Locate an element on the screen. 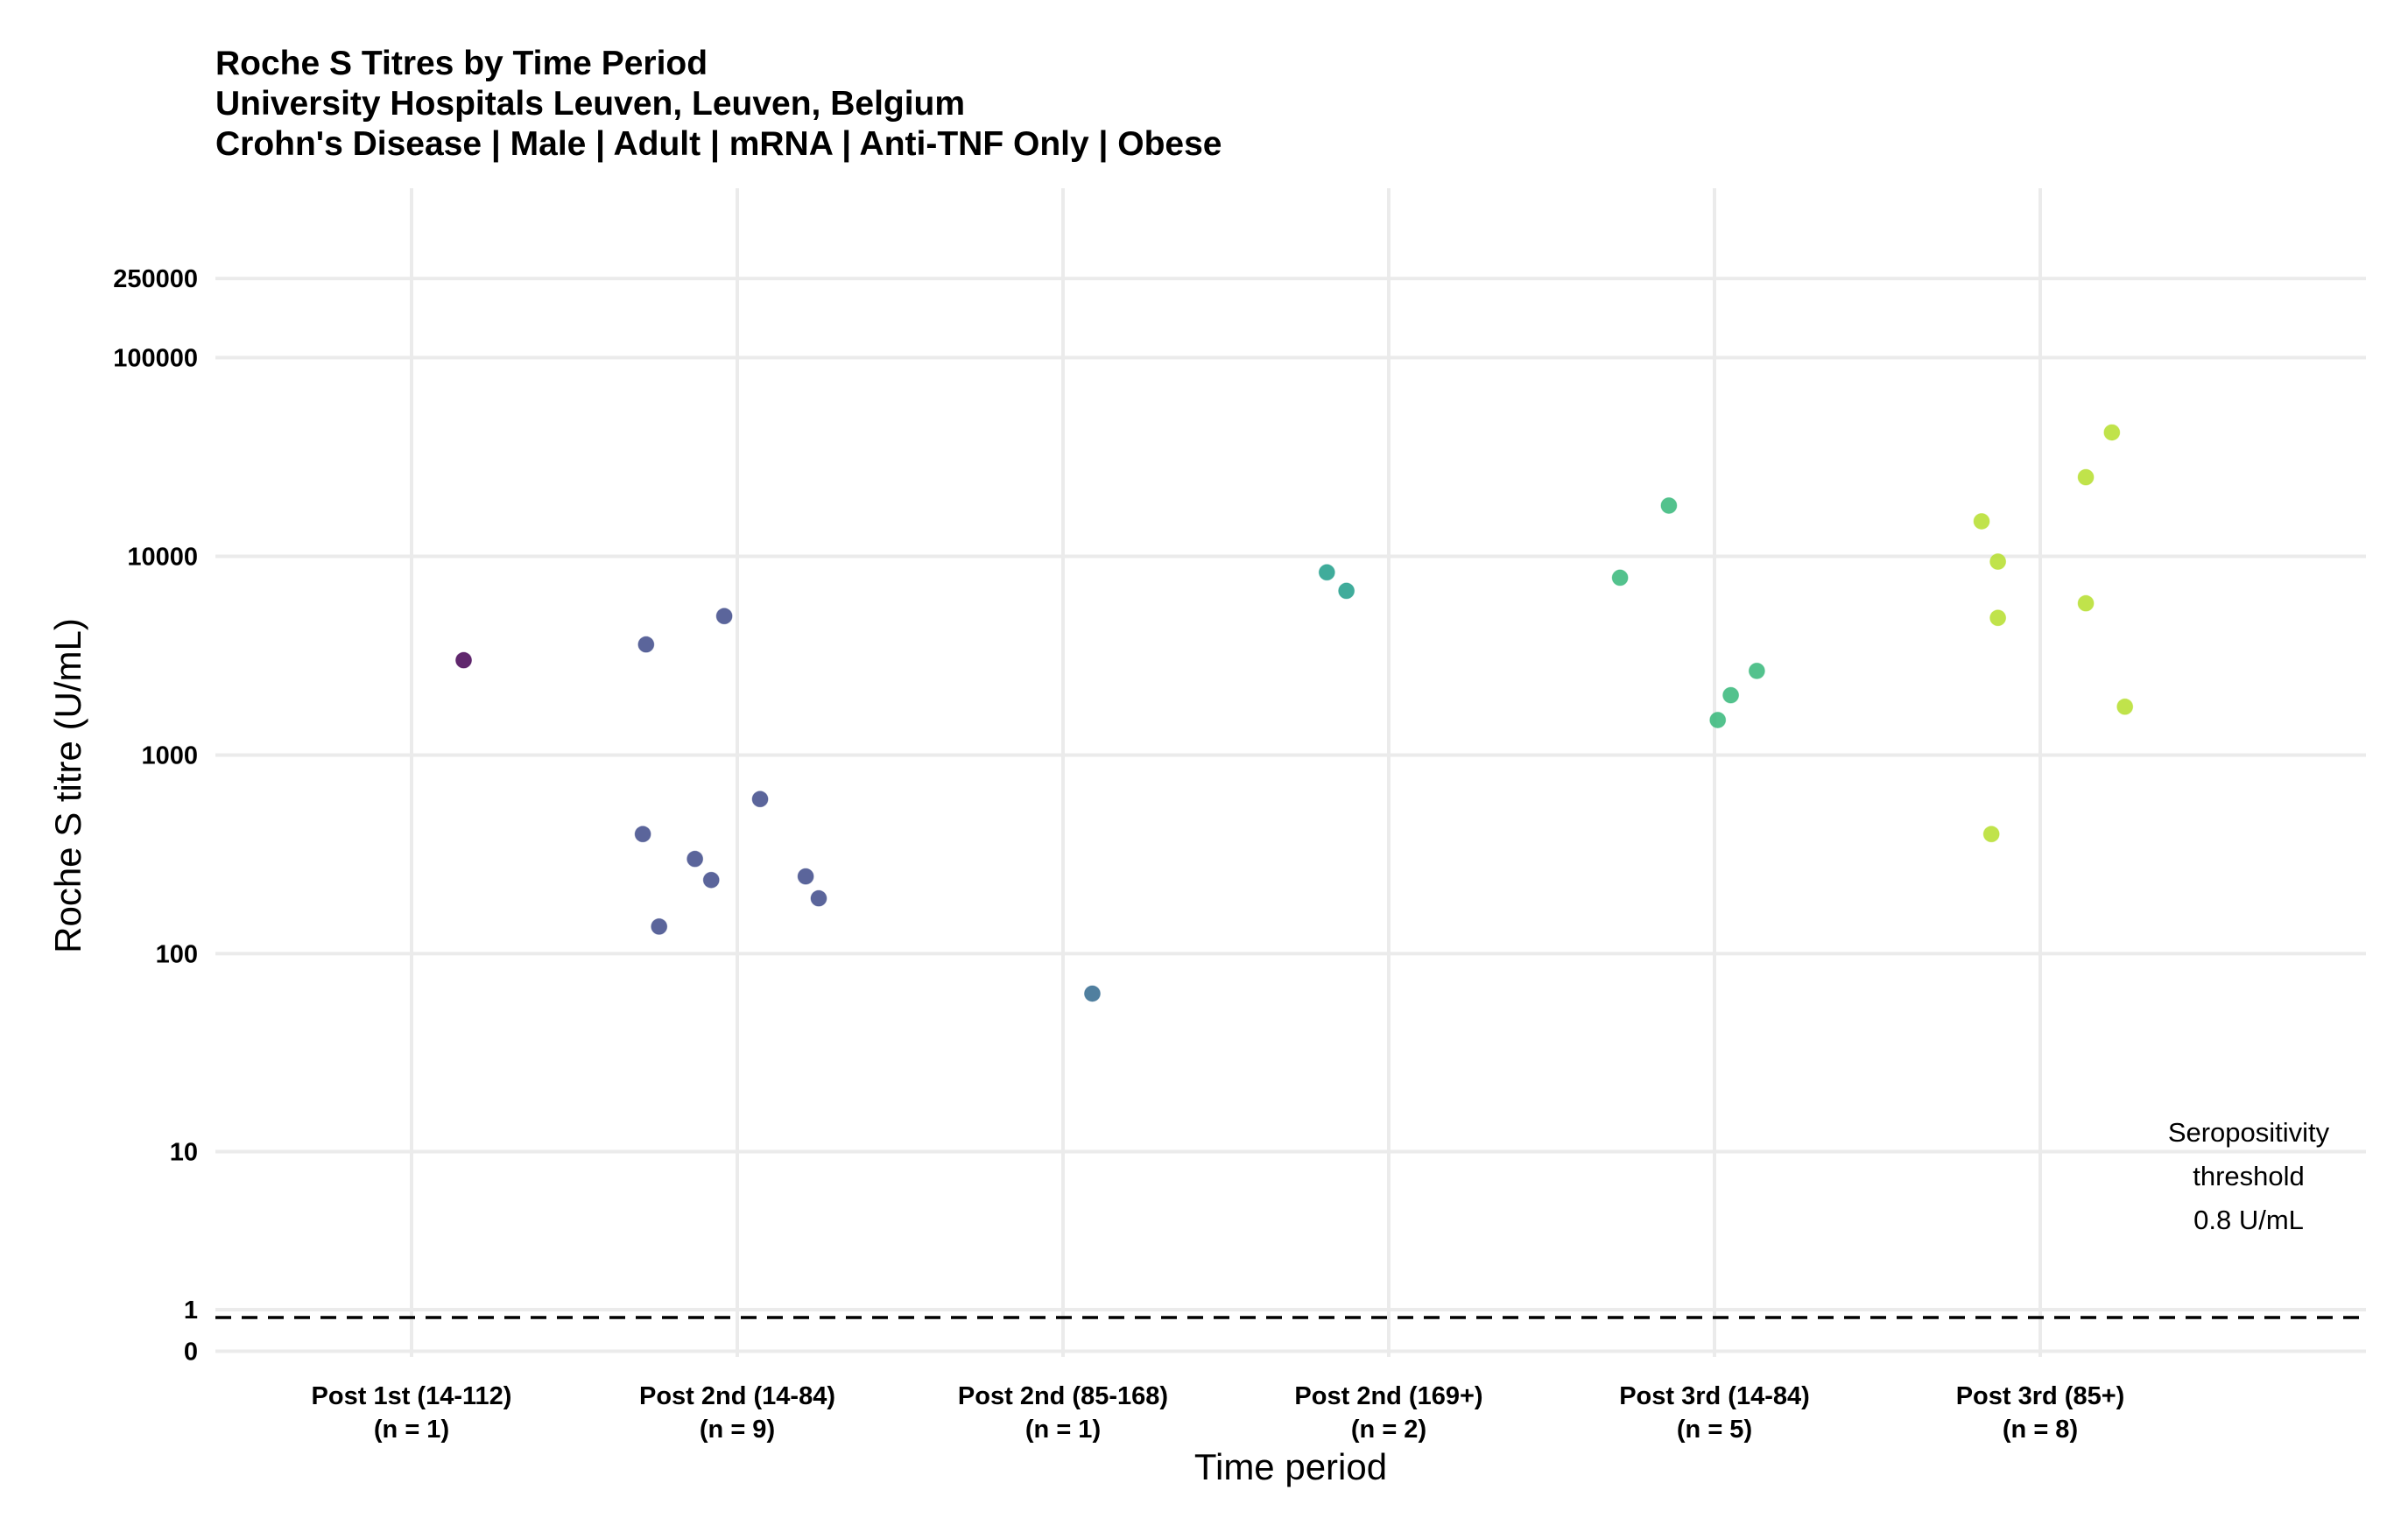 The height and width of the screenshot is (1532, 2408). threshold-label-line-1: Seropositivity is located at coordinates (2249, 1133).